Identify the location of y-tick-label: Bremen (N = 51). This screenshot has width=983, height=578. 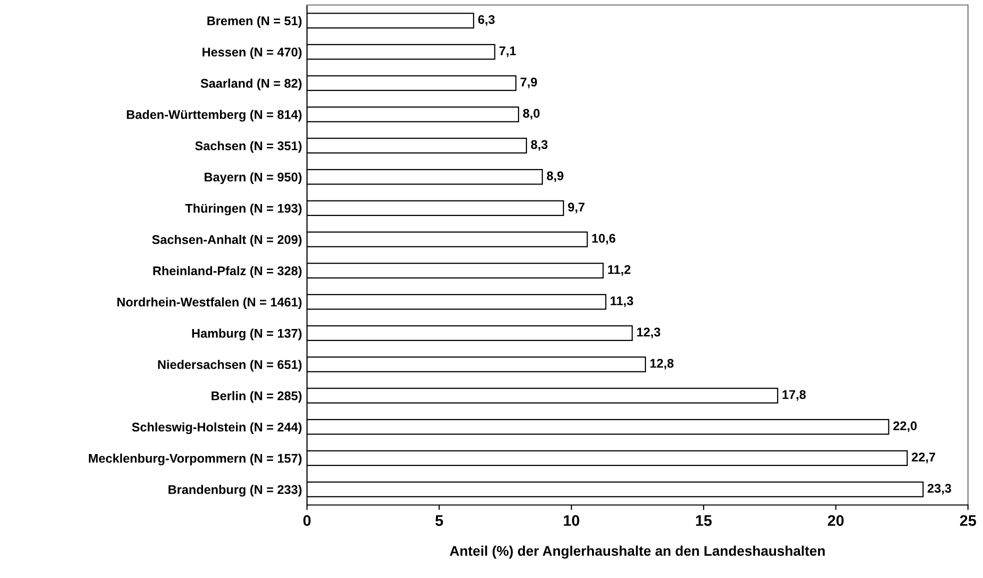
(254, 22).